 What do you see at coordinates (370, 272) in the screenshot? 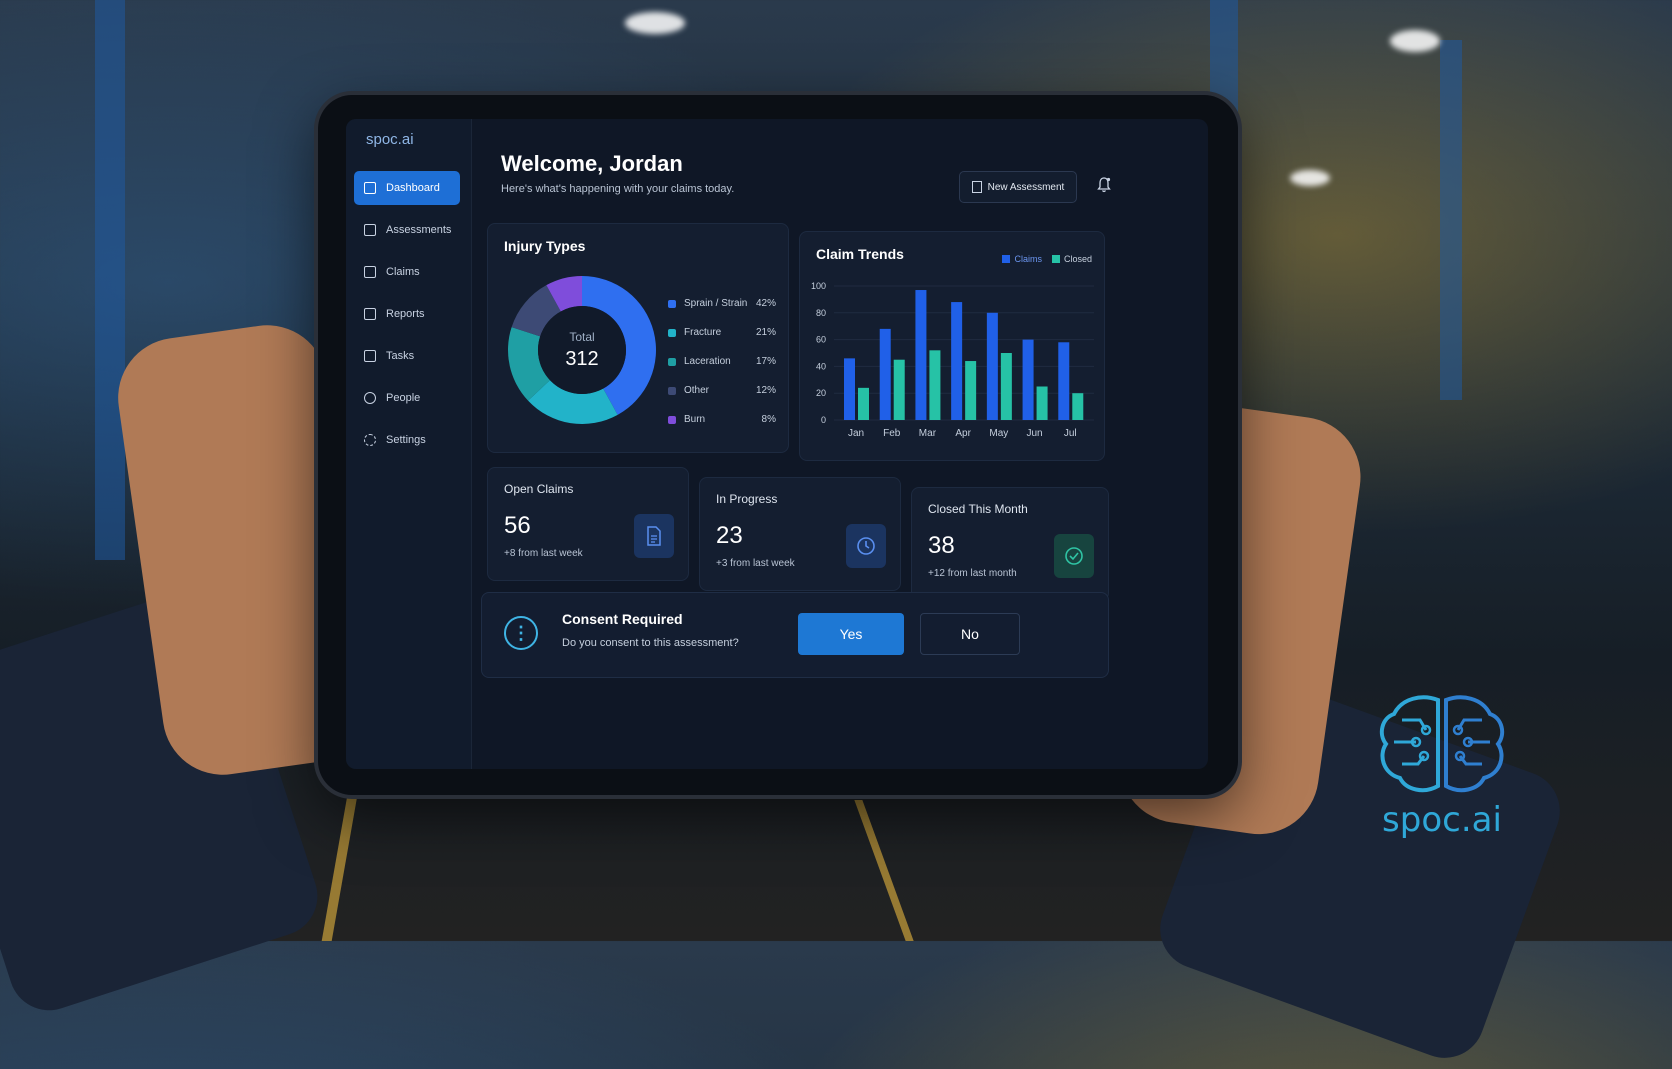
I see `file-icon` at bounding box center [370, 272].